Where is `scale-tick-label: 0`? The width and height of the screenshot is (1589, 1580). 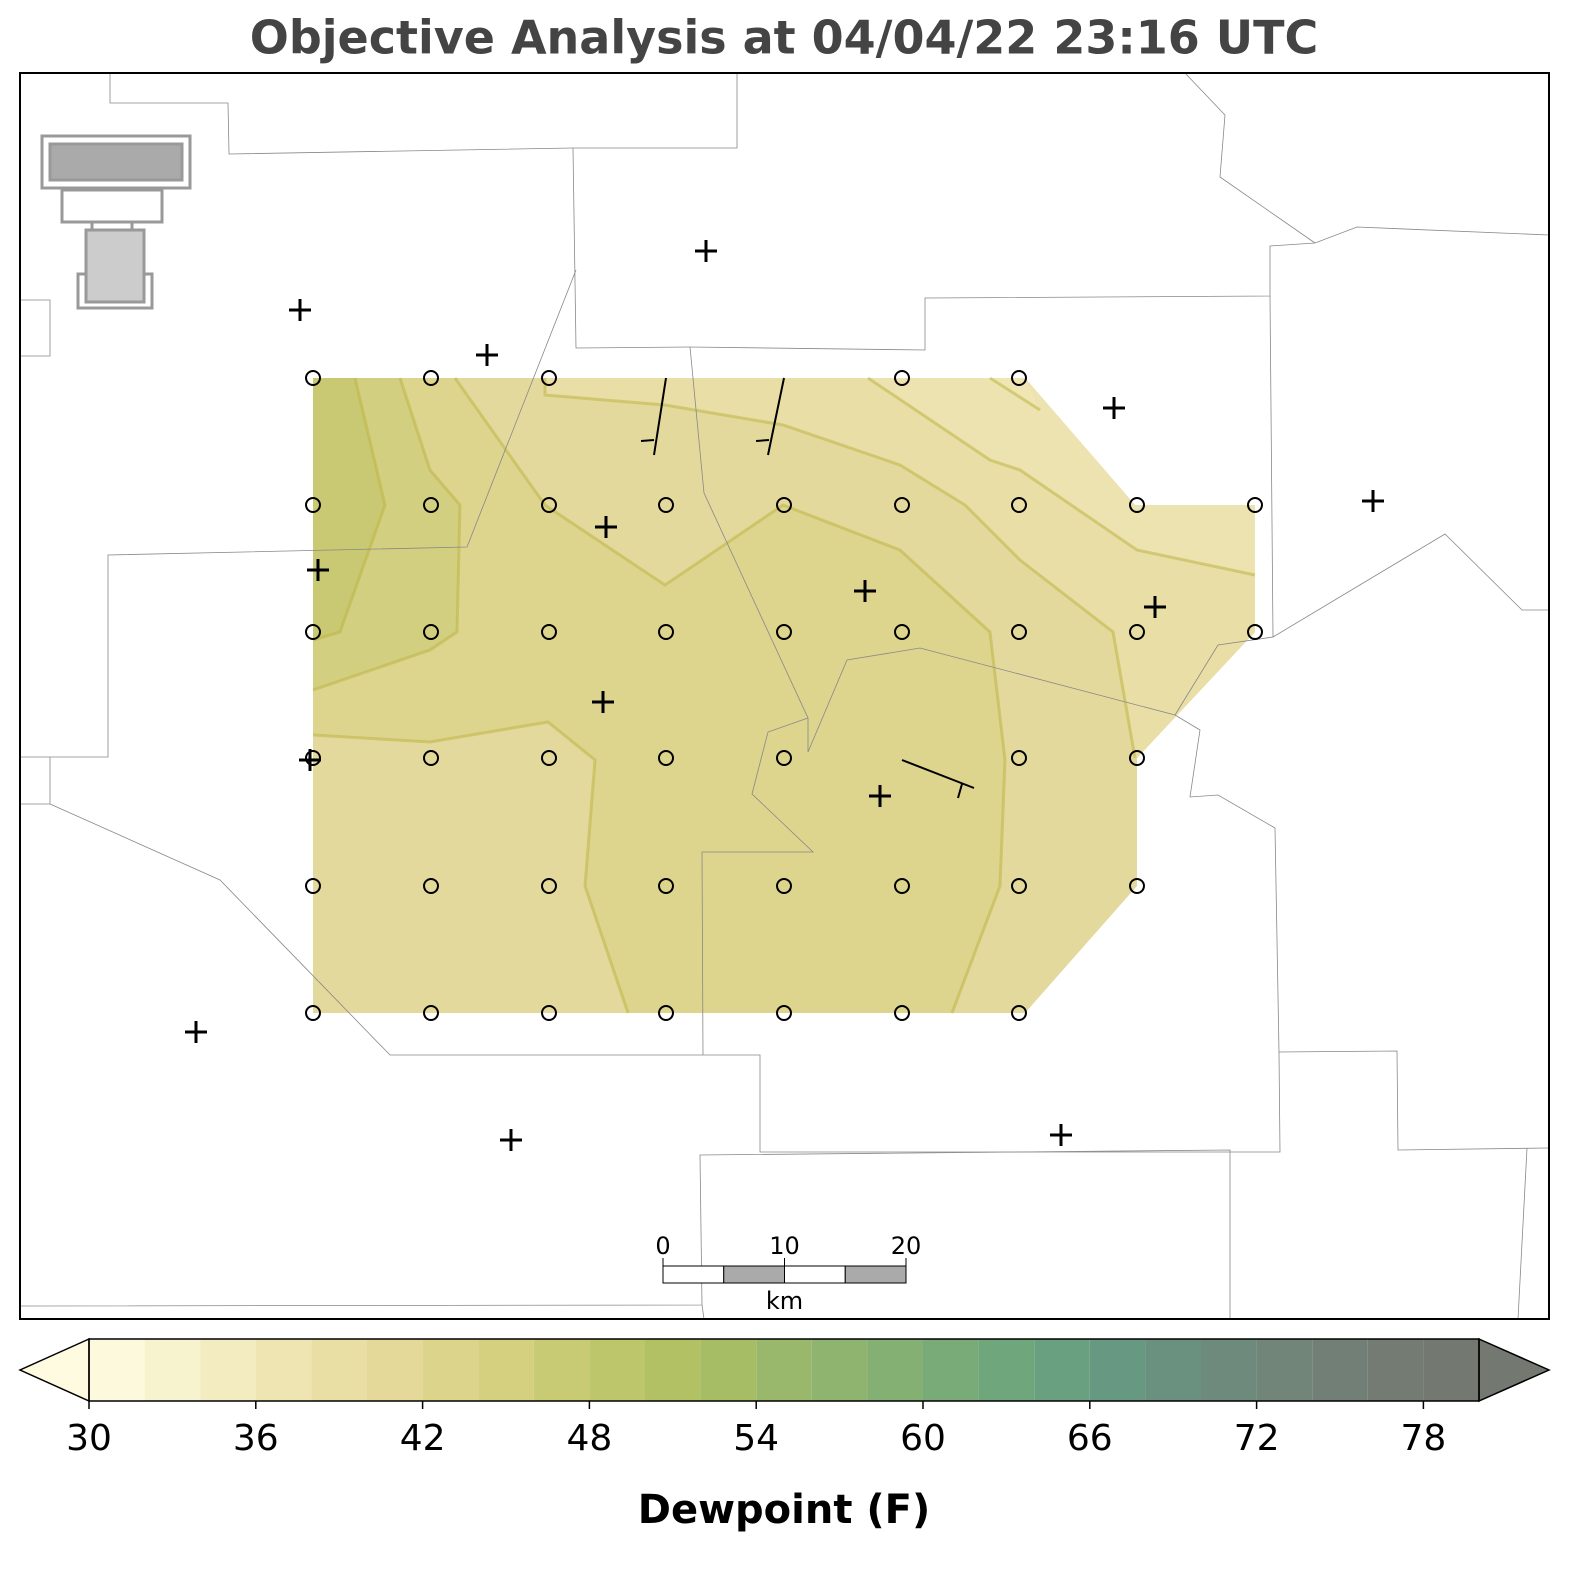
scale-tick-label: 0 is located at coordinates (662, 1246).